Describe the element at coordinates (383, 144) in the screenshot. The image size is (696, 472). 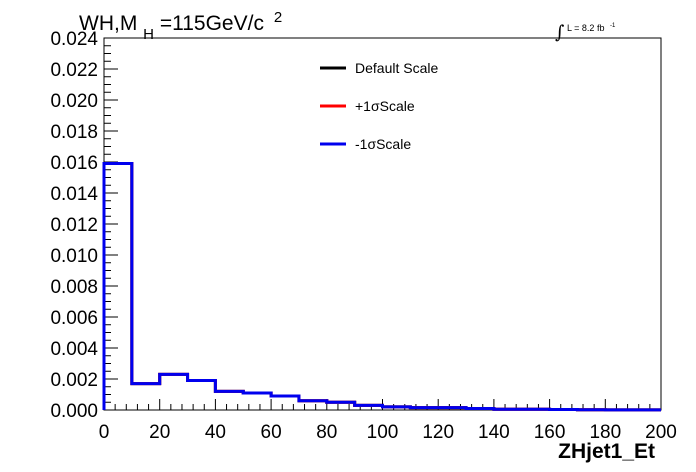
I see `legend-label: -1σScale` at that location.